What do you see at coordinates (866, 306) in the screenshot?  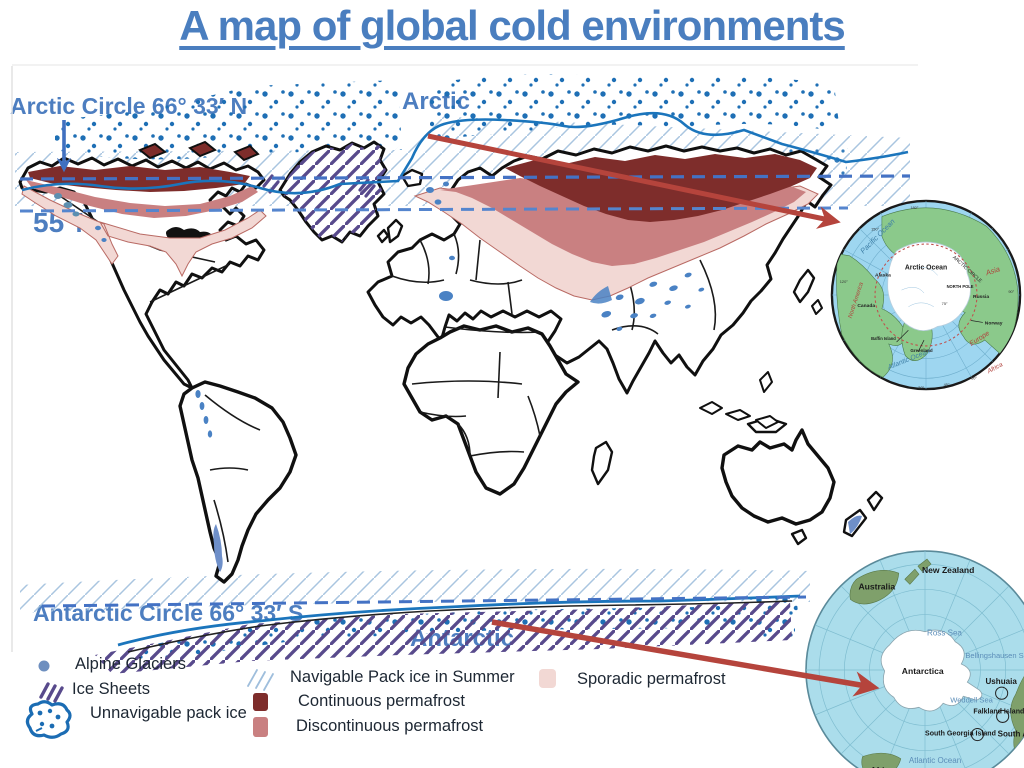 I see `svg-text: Canada` at bounding box center [866, 306].